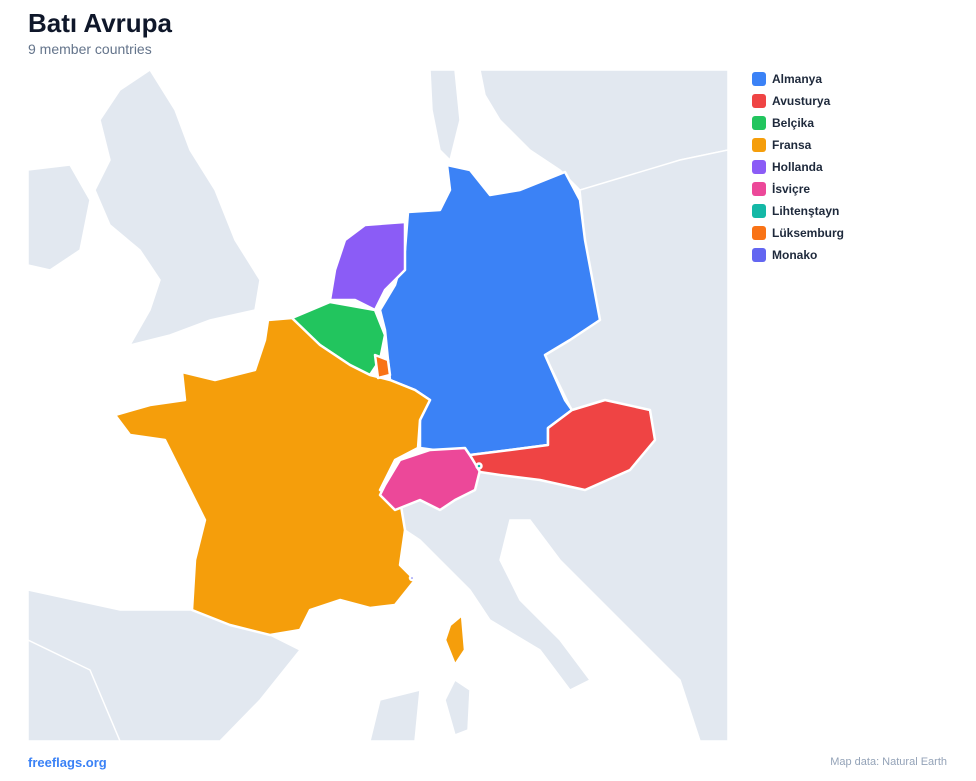  I want to click on legend-item: Lihtenştayn, so click(798, 211).